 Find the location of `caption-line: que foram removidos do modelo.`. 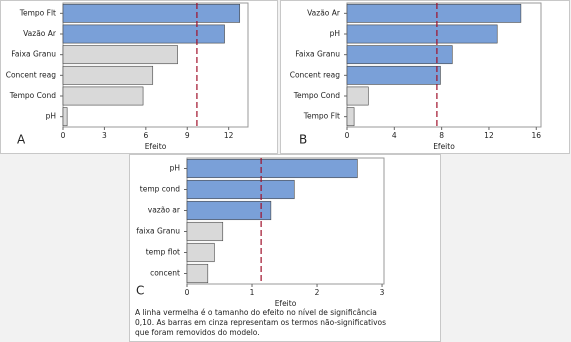

caption-line: que foram removidos do modelo. is located at coordinates (197, 332).